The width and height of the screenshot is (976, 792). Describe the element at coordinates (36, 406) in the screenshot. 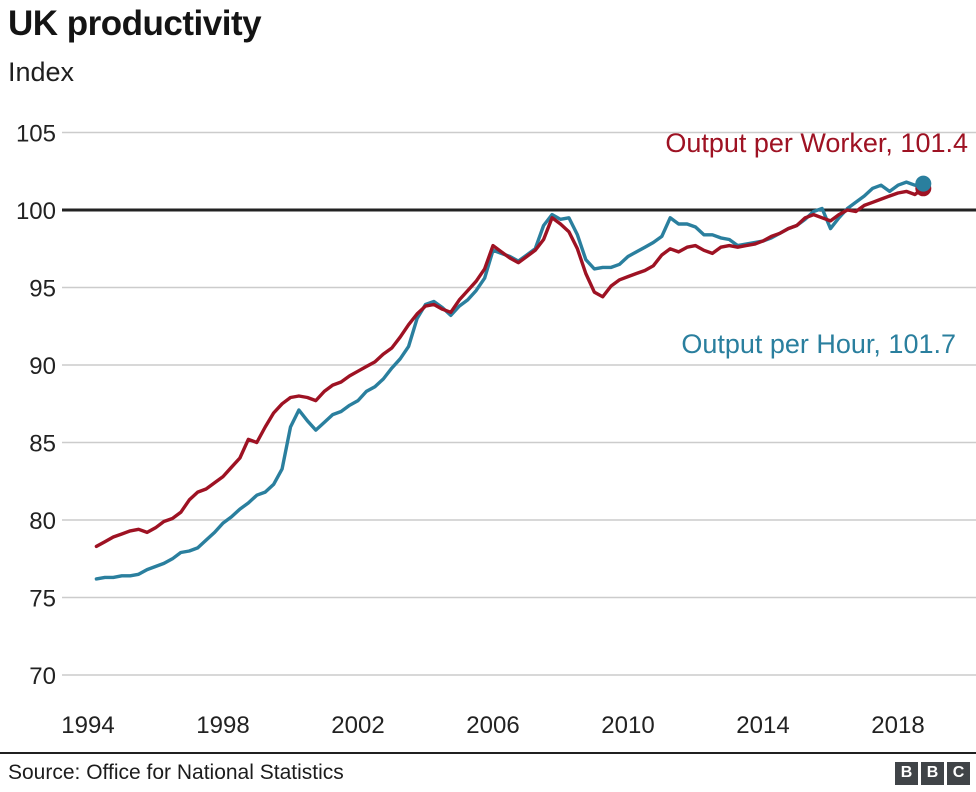

I see `y-axis-labels-group: 70 75 80 85 90 95 100 105` at that location.